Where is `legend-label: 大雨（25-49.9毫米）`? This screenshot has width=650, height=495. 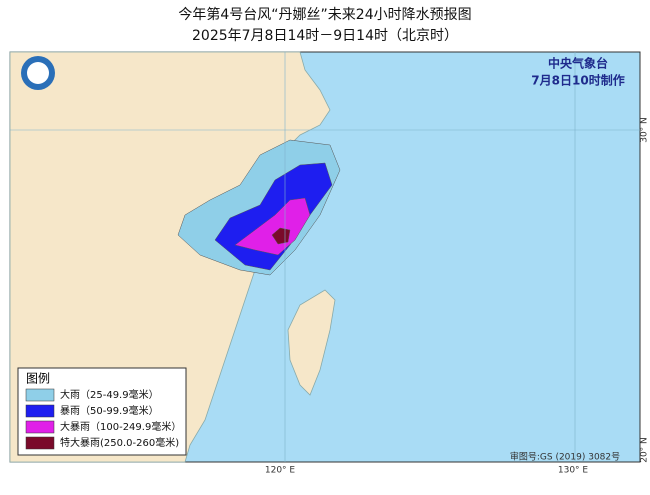 legend-label: 大雨（25-49.9毫米） is located at coordinates (109, 394).